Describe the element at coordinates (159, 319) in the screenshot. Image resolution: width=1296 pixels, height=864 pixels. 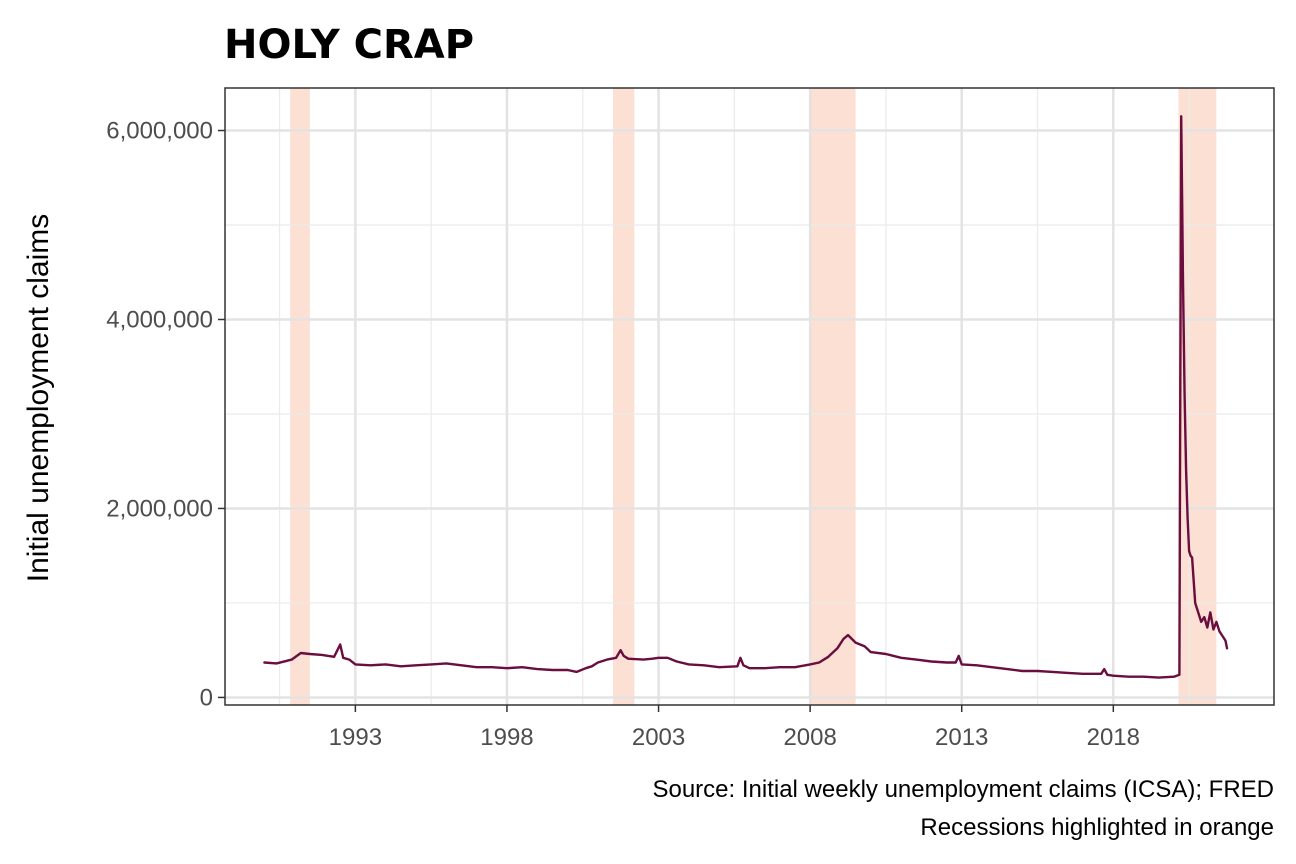
I see `y-tick-label-3: 4,000,000` at that location.